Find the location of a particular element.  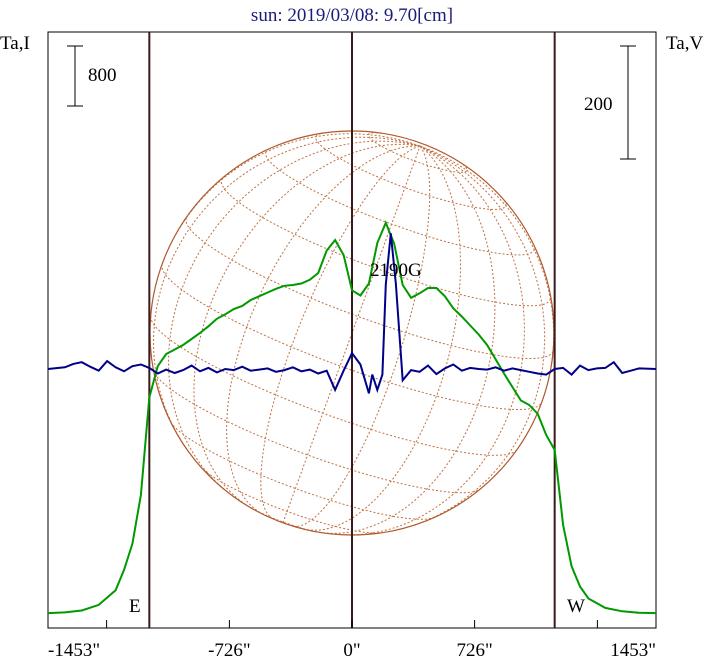

east-limb-label: E is located at coordinates (135, 606).